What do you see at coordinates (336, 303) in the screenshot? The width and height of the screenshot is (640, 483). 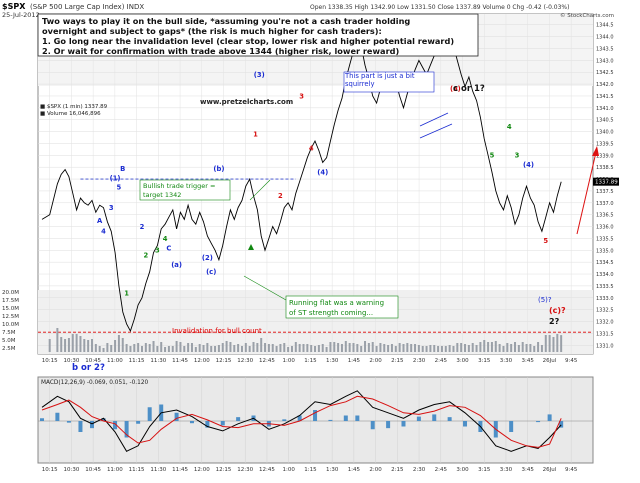 I see `flat-note-1: Running flat was a warning` at bounding box center [336, 303].